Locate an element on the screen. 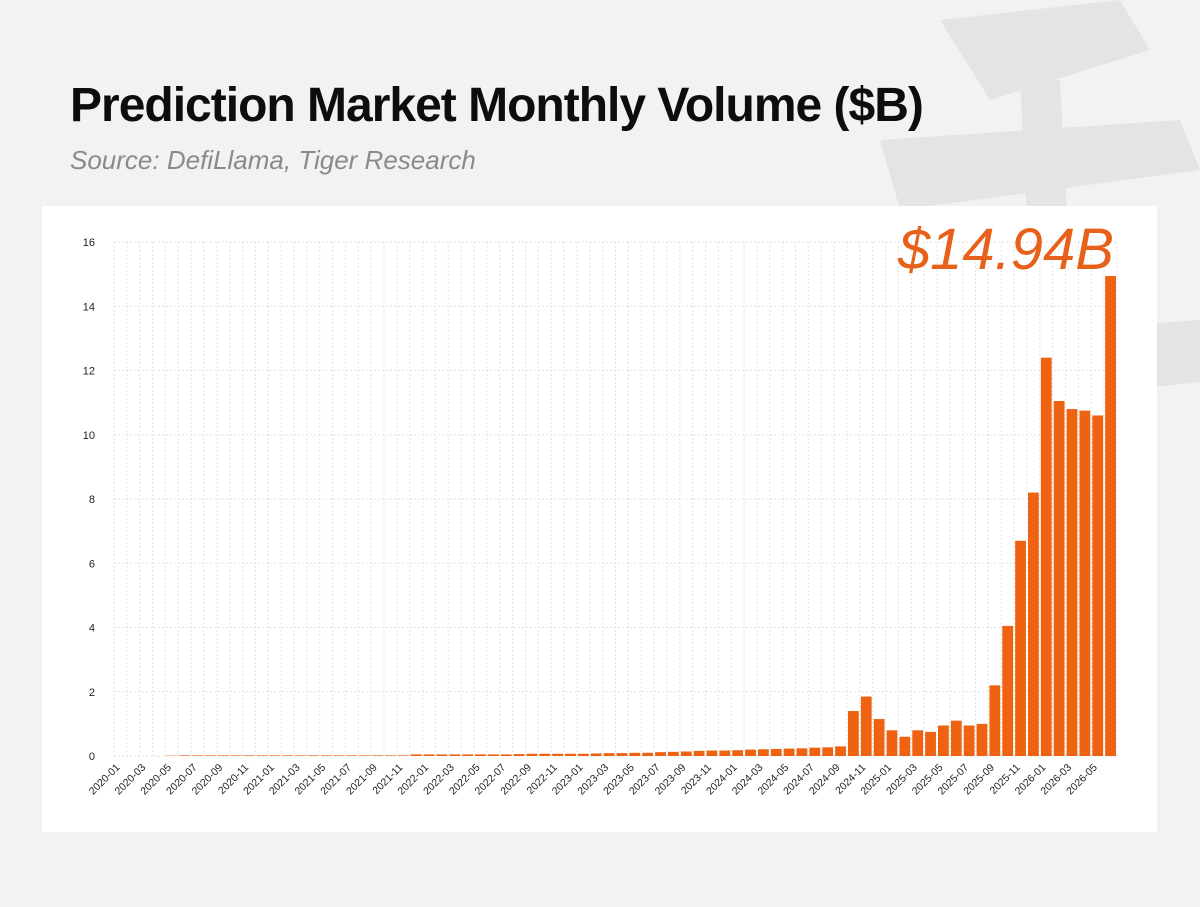 The image size is (1200, 907). y-tick-label: 10 is located at coordinates (89, 436).